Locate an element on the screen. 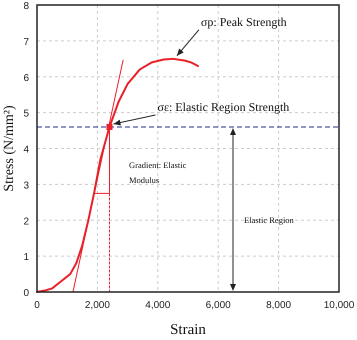 The height and width of the screenshot is (340, 357). y-tick-label: 3 is located at coordinates (26, 186).